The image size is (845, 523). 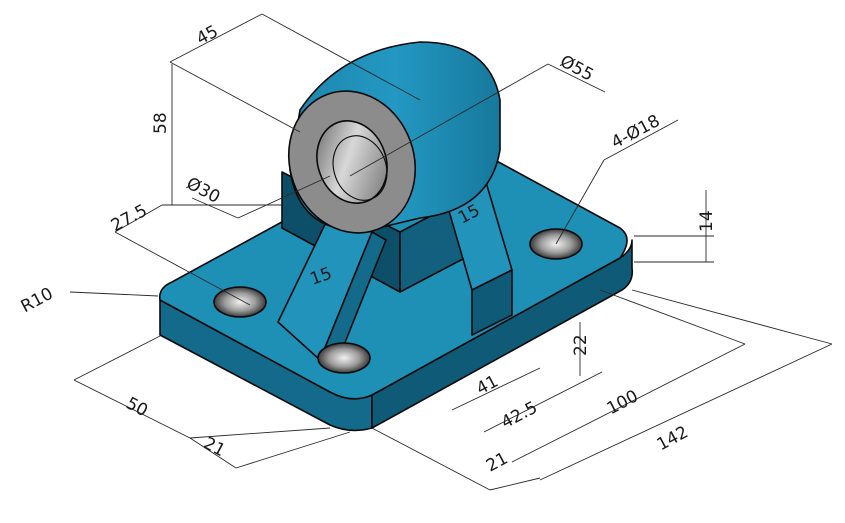 I want to click on dim-50: 50, so click(x=136, y=407).